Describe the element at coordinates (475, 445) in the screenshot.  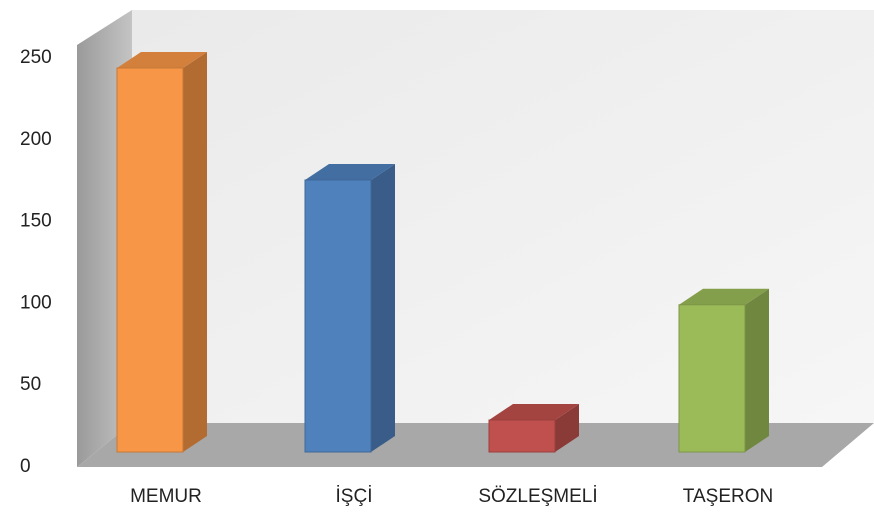
I see `floor` at that location.